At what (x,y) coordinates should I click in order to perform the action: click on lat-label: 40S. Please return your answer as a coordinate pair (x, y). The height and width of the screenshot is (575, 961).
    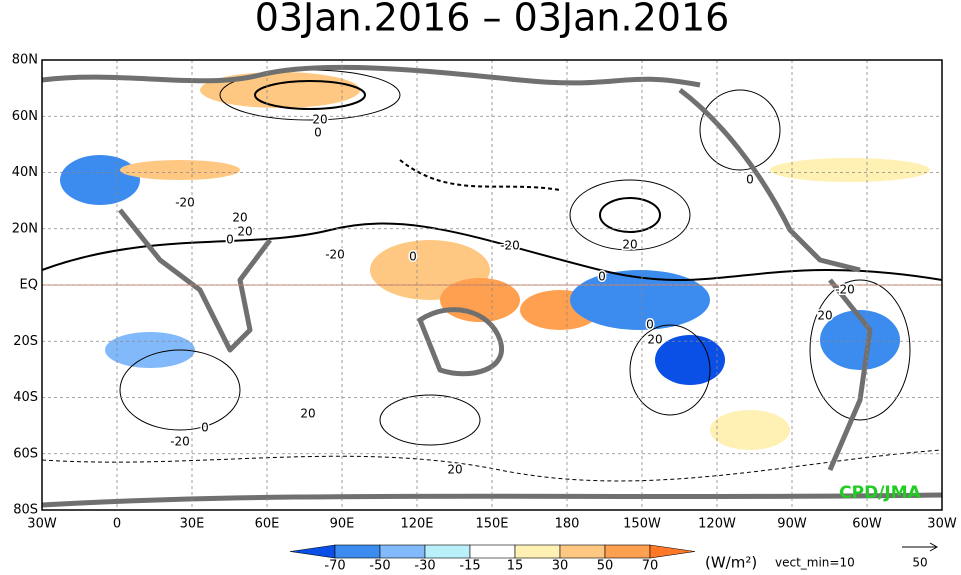
    Looking at the image, I should click on (25, 397).